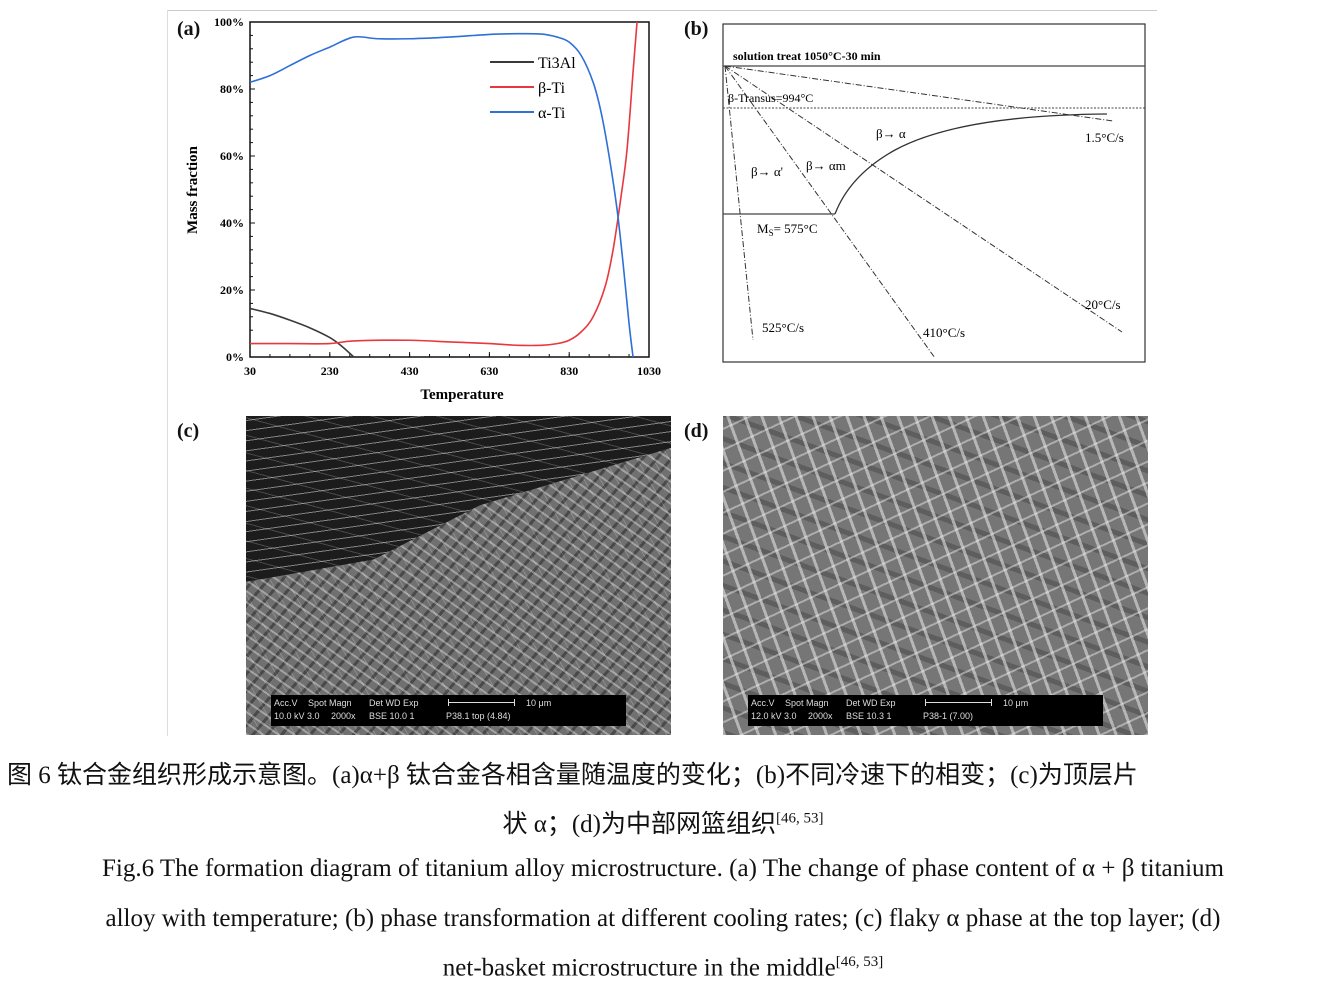  What do you see at coordinates (188, 431) in the screenshot?
I see `panel-c-label: (c)` at bounding box center [188, 431].